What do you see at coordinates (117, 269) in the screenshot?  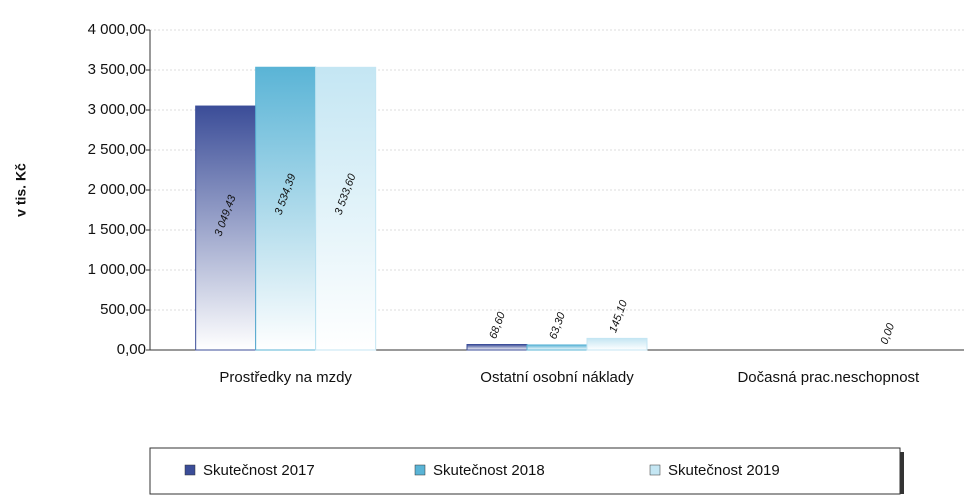 I see `y-tick-label: 1 000,00` at bounding box center [117, 269].